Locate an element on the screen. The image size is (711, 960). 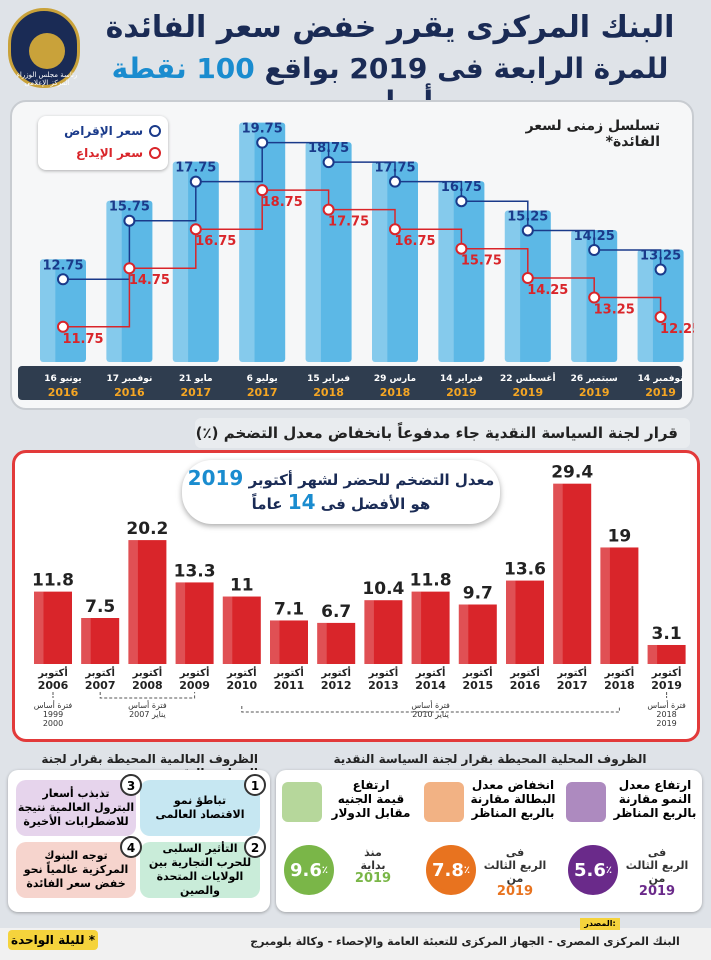
year-label: 2007 is located at coordinates (100, 685).